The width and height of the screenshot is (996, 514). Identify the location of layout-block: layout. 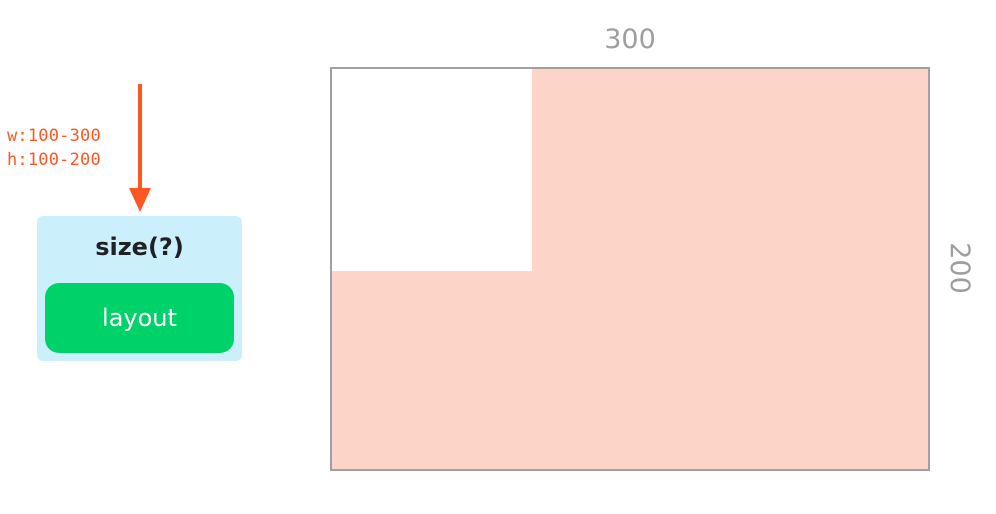
(139, 318).